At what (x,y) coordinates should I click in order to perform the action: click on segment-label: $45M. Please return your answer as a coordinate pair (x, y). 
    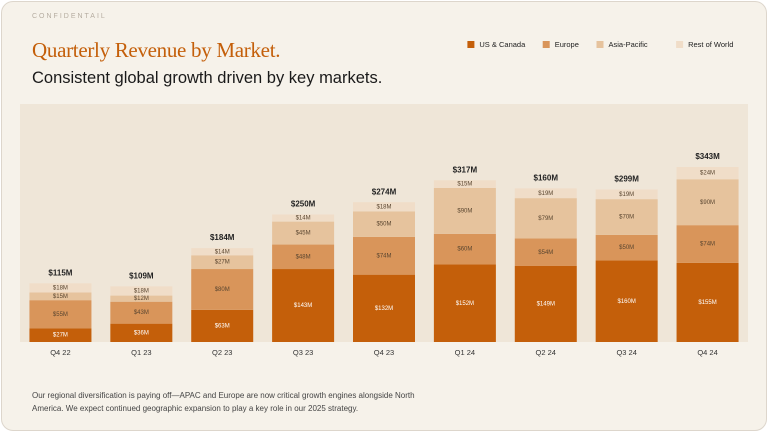
    Looking at the image, I should click on (303, 234).